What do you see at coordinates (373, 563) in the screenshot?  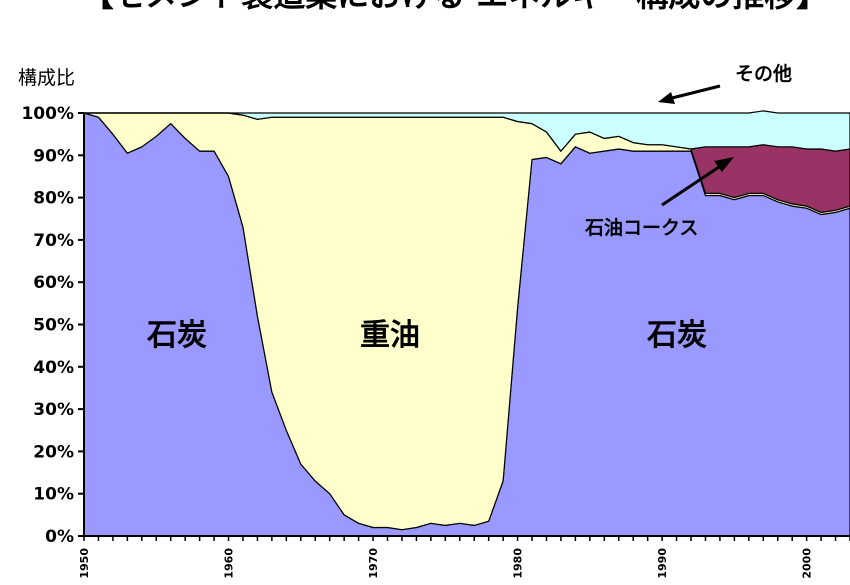 I see `x-tick-label: 1970` at bounding box center [373, 563].